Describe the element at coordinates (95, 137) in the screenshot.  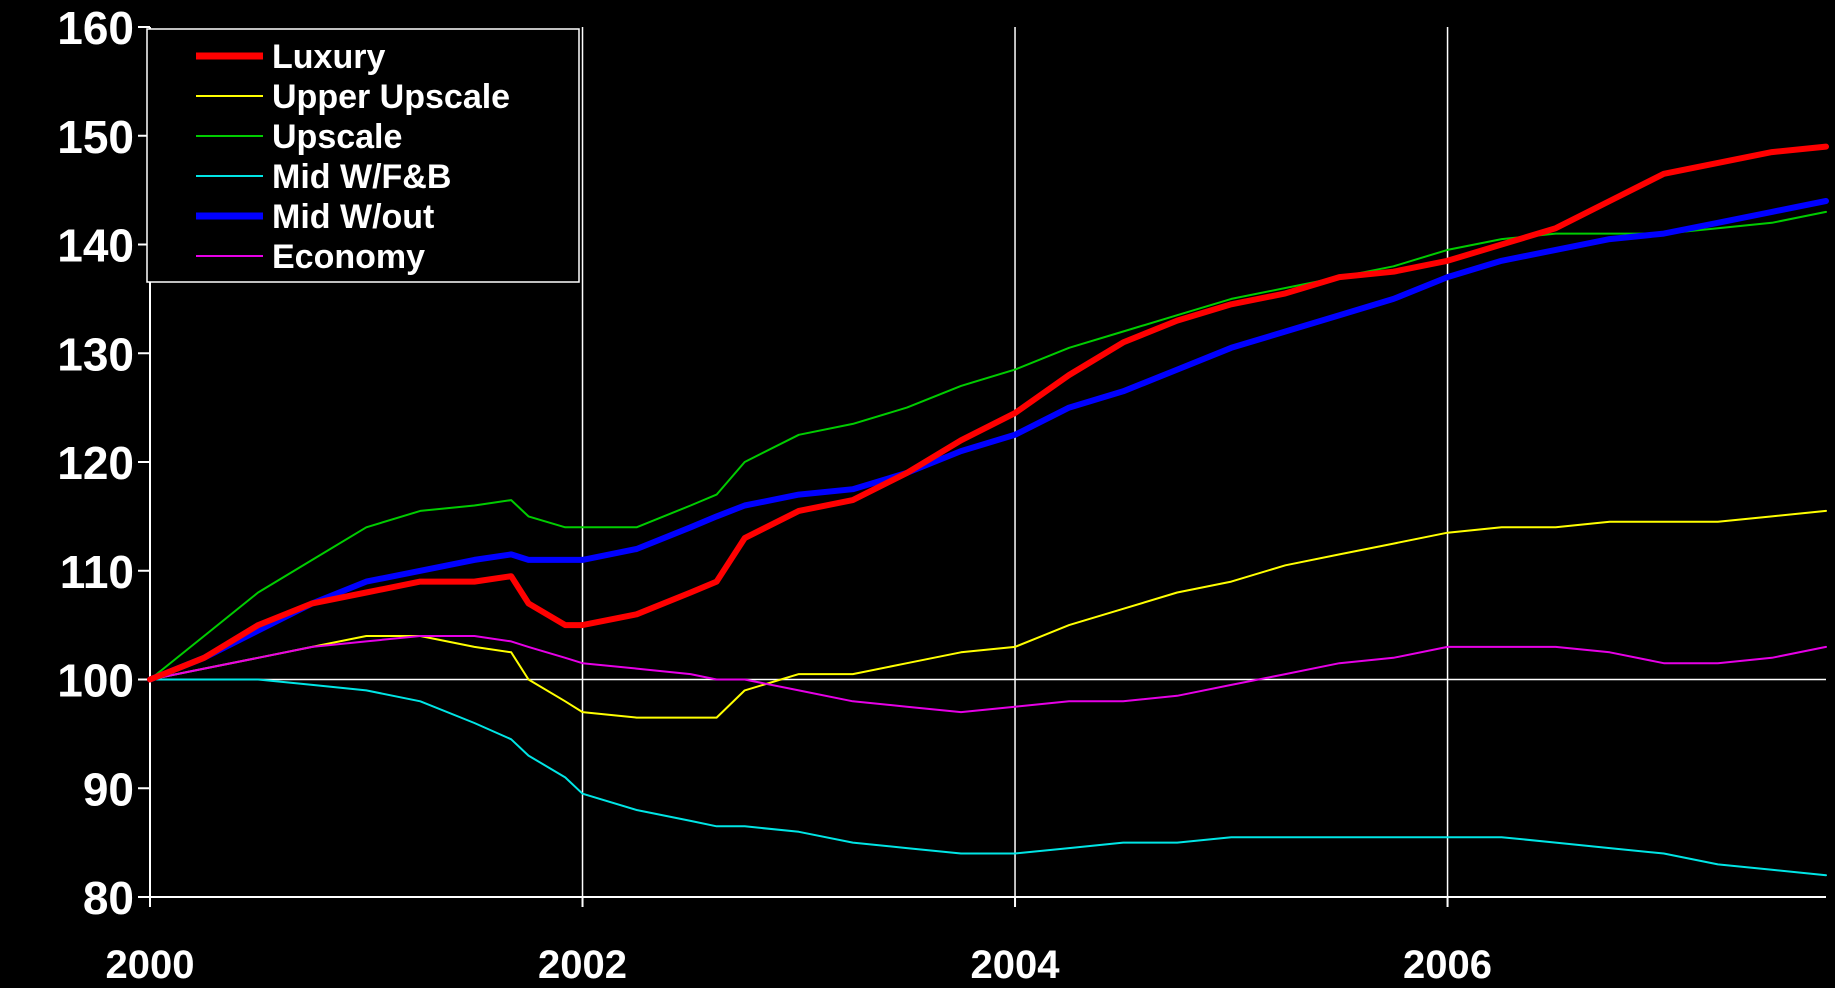
I see `y-tick-label-150: 150` at that location.